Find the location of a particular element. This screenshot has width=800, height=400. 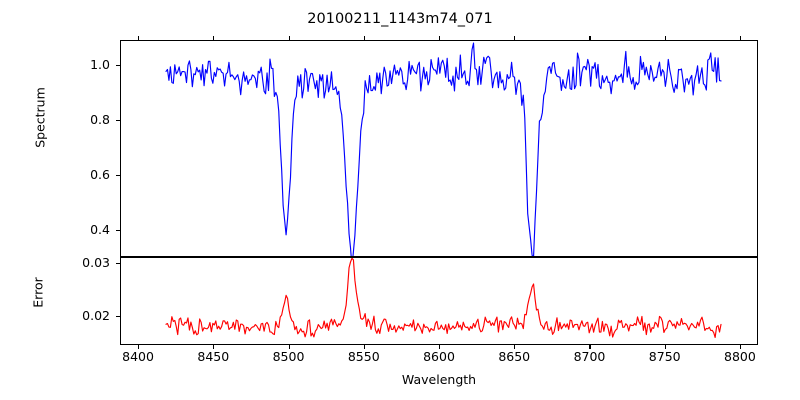

spectrum-y-tick: 0.6 is located at coordinates (100, 174).